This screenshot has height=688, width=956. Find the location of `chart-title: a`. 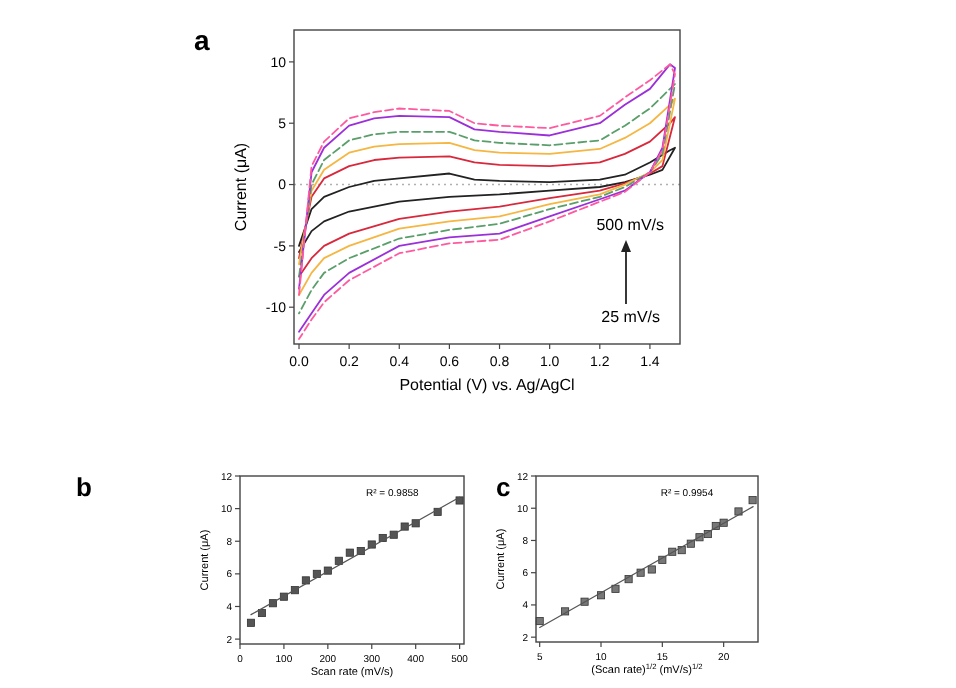

chart-title: a is located at coordinates (202, 40).